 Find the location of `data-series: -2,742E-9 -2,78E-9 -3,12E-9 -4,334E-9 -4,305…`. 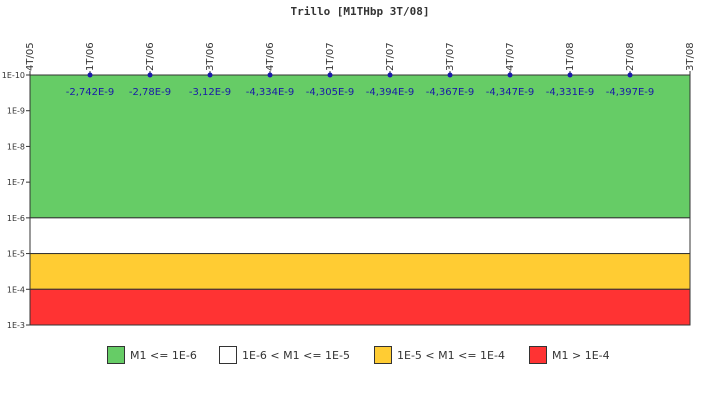

data-series: -2,742E-9 -2,78E-9 -3,12E-9 -4,334E-9 -4,305… is located at coordinates (360, 85).